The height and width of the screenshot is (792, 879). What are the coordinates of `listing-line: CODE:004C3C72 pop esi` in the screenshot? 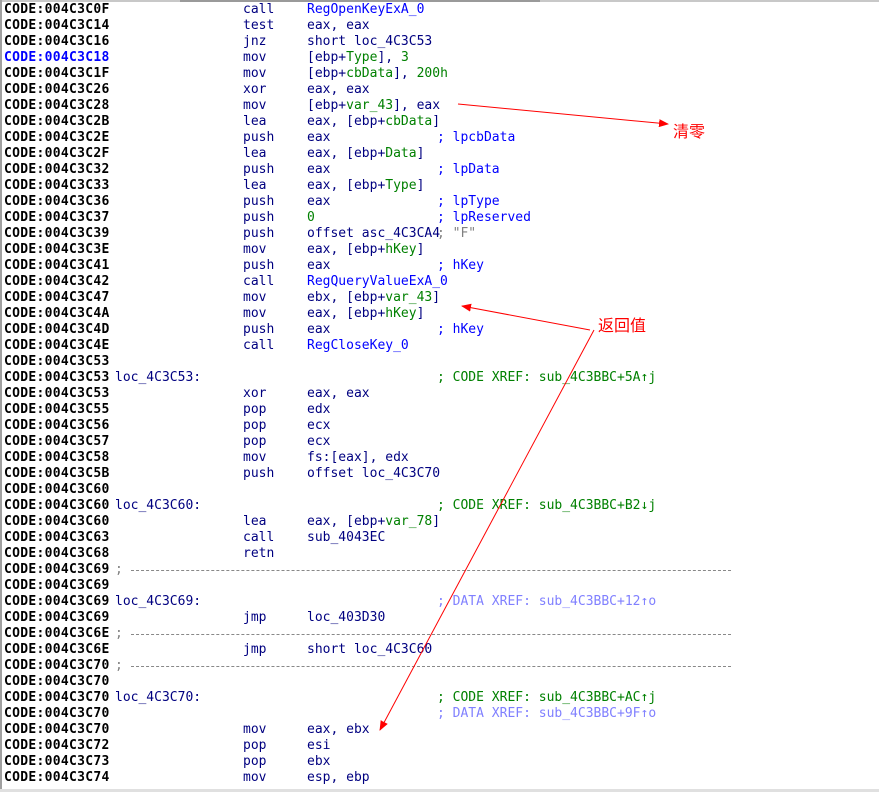 It's located at (439, 746).